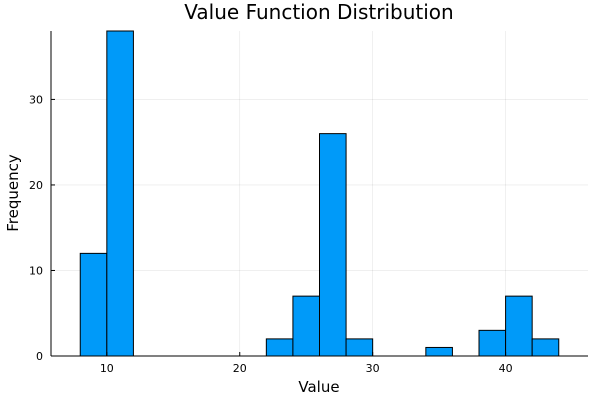 The image size is (600, 400). I want to click on y-tick-label: 0, so click(39, 356).